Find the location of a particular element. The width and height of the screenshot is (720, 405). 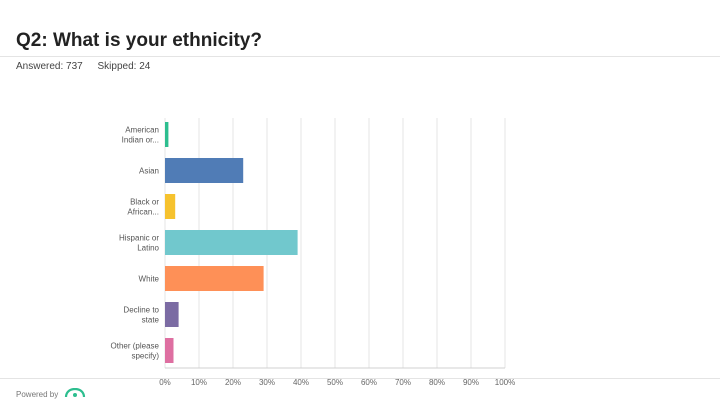

x-tick-label: 70% is located at coordinates (403, 382).